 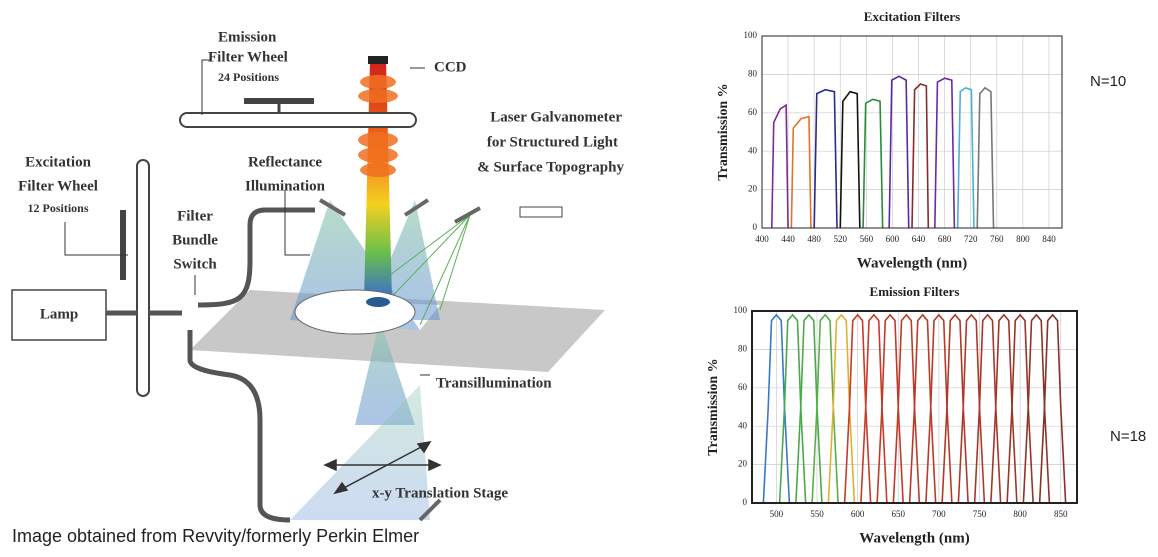 What do you see at coordinates (997, 239) in the screenshot?
I see `x-tick-label: 760` at bounding box center [997, 239].